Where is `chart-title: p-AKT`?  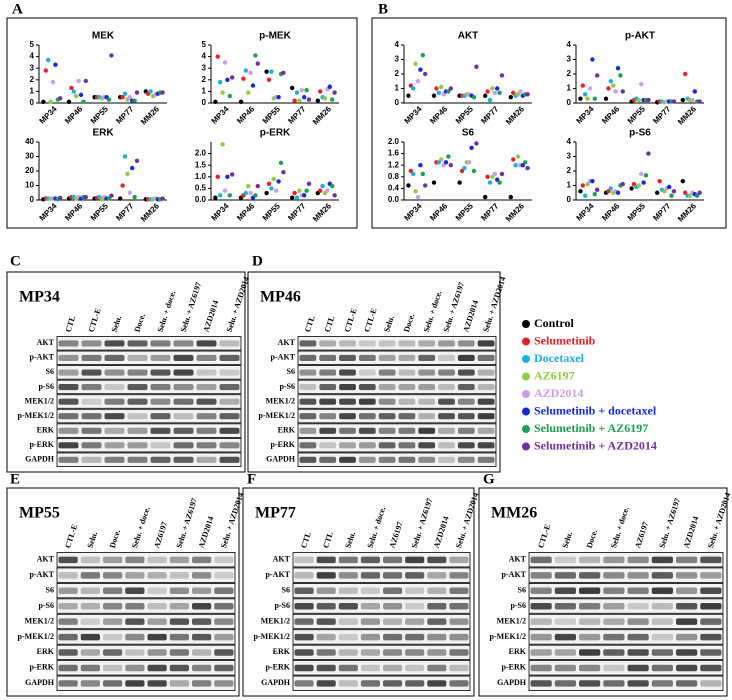 chart-title: p-AKT is located at coordinates (640, 36).